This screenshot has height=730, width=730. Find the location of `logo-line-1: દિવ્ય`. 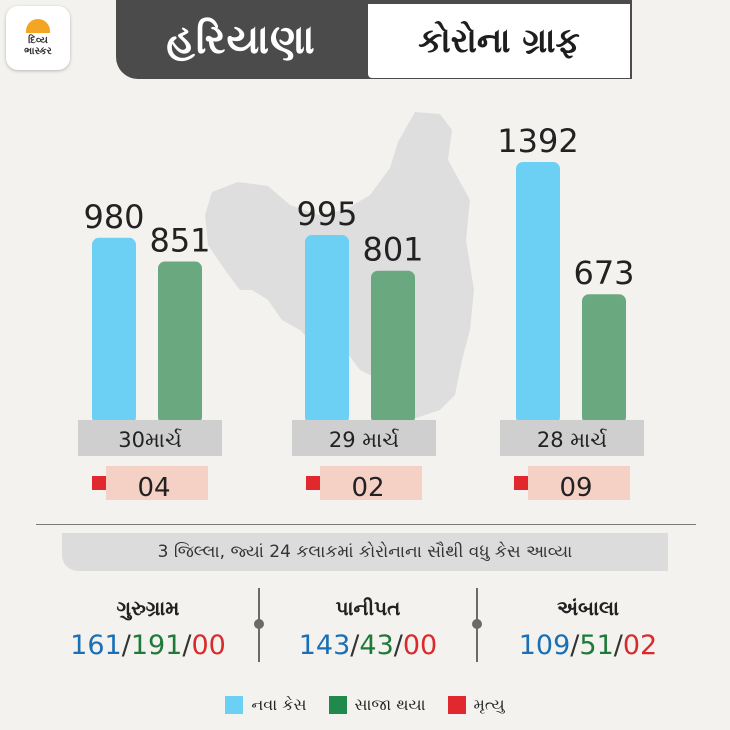

logo-line-1: દિવ્ય is located at coordinates (38, 40).